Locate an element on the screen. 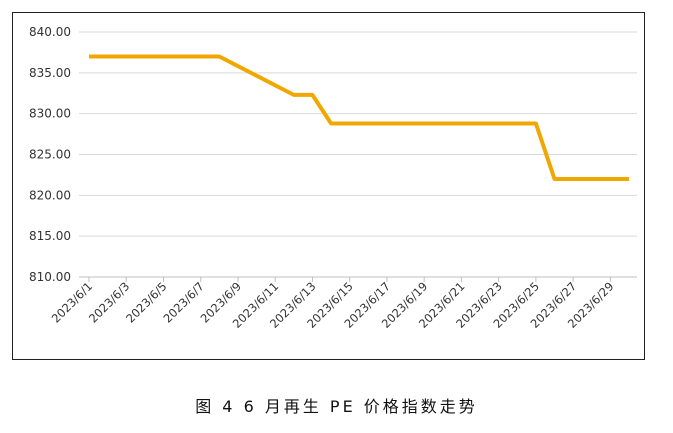  y-tick-label: 815.00 is located at coordinates (50, 236).